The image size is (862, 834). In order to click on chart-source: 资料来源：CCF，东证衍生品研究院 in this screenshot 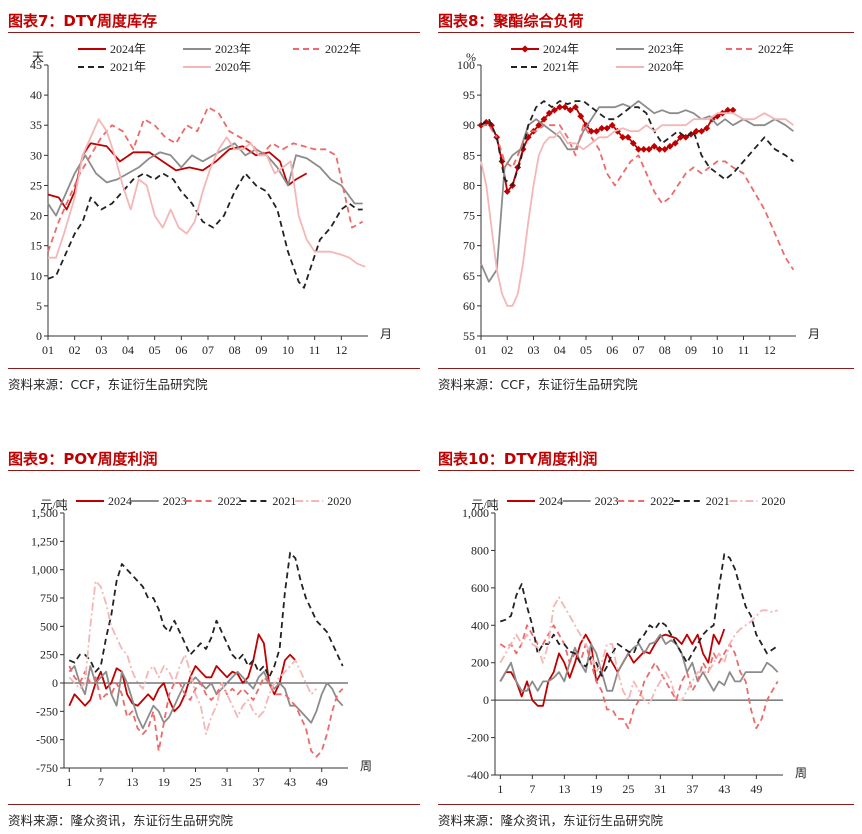, I will do `click(108, 384)`.